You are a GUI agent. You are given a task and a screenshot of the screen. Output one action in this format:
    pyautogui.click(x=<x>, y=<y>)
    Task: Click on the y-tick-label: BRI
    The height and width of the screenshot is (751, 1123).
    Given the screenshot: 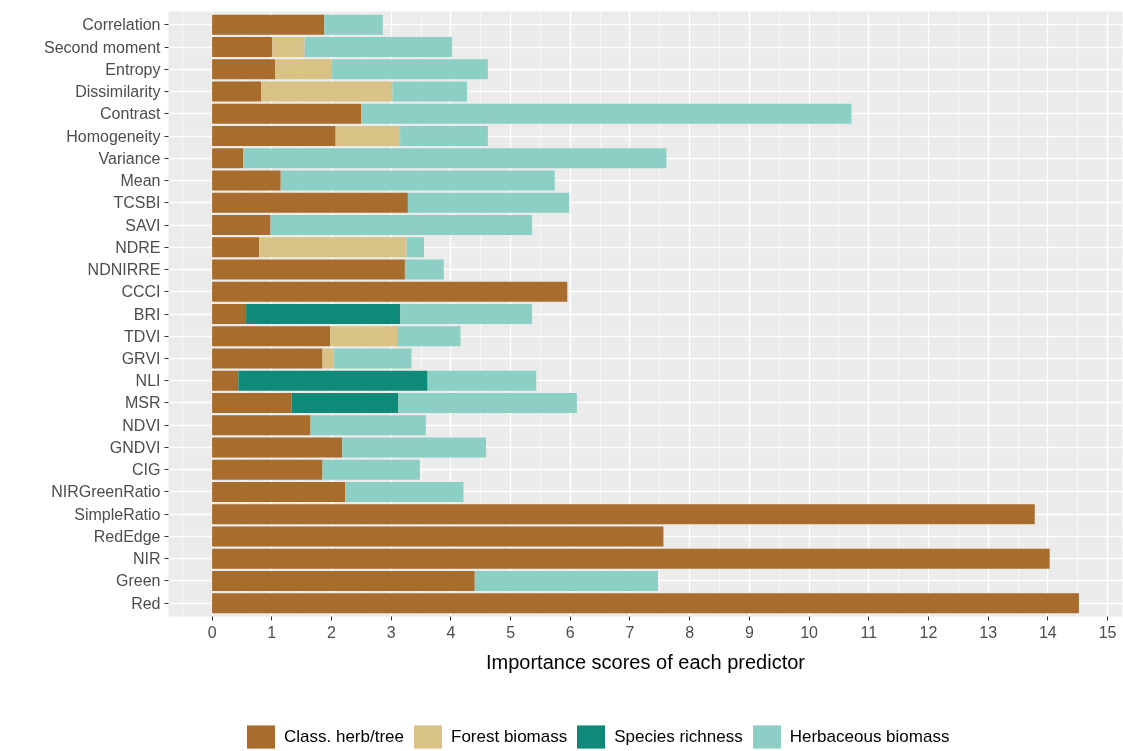 What is the action you would take?
    pyautogui.click(x=147, y=314)
    